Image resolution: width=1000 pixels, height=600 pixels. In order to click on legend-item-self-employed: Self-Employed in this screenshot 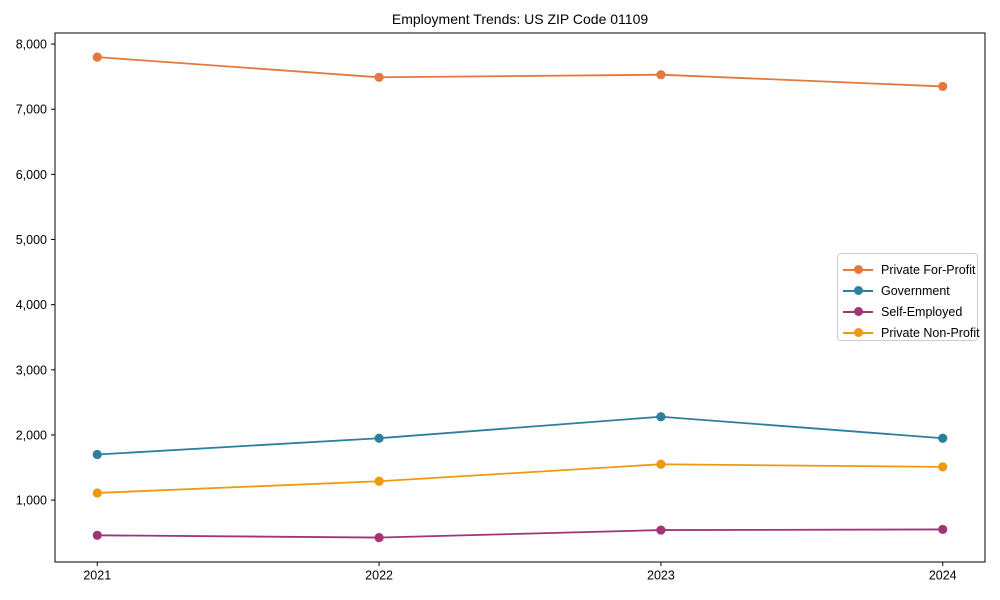, I will do `click(910, 311)`.